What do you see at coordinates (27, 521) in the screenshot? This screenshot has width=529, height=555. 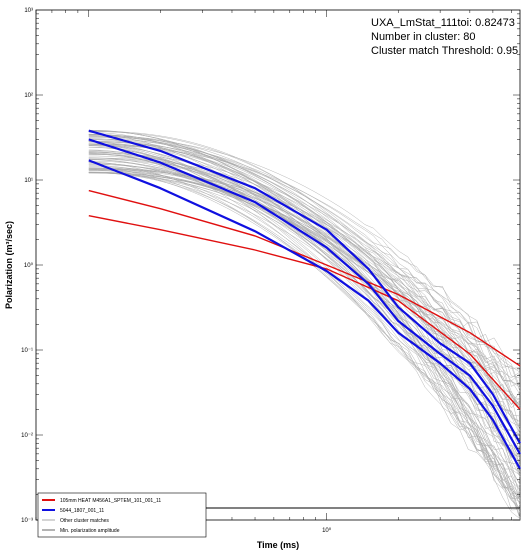 I see `y-tick-label: 10⁻³` at bounding box center [27, 521].